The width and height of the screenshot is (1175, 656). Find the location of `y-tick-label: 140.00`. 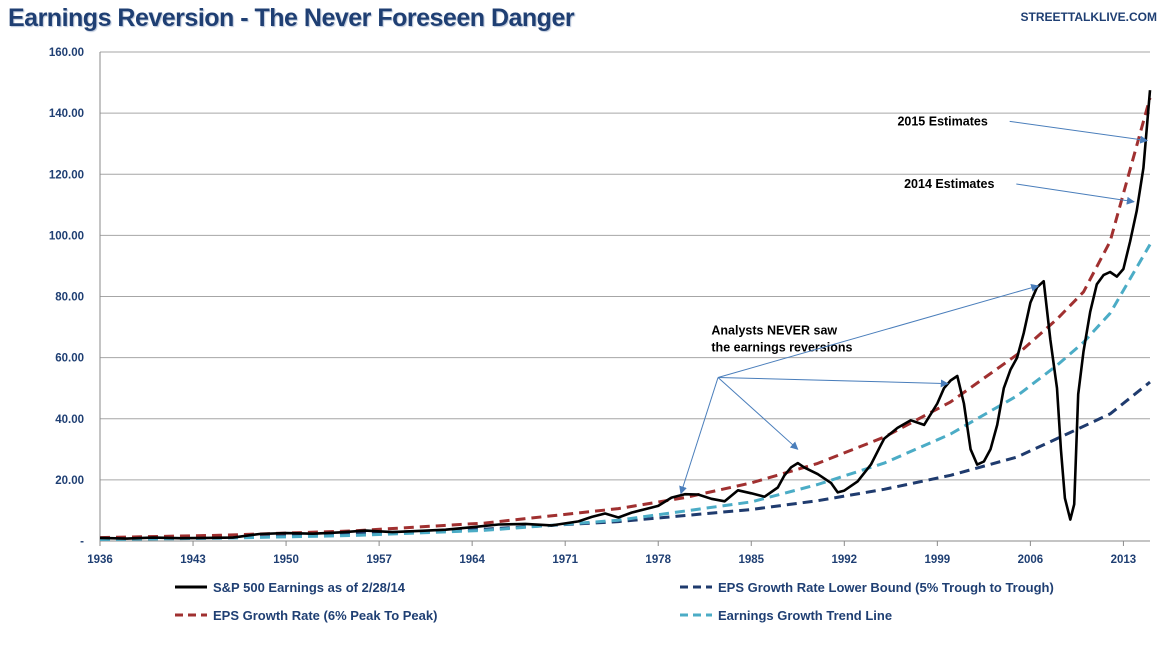

y-tick-label: 140.00 is located at coordinates (66, 114).